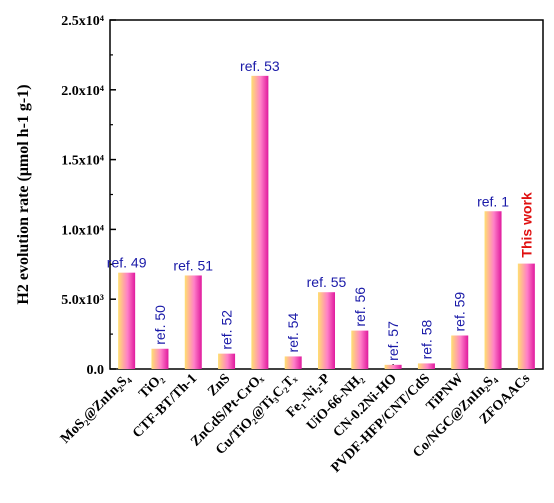 The width and height of the screenshot is (554, 503). Describe the element at coordinates (493, 201) in the screenshot. I see `bar-data-label: ref. 1` at that location.